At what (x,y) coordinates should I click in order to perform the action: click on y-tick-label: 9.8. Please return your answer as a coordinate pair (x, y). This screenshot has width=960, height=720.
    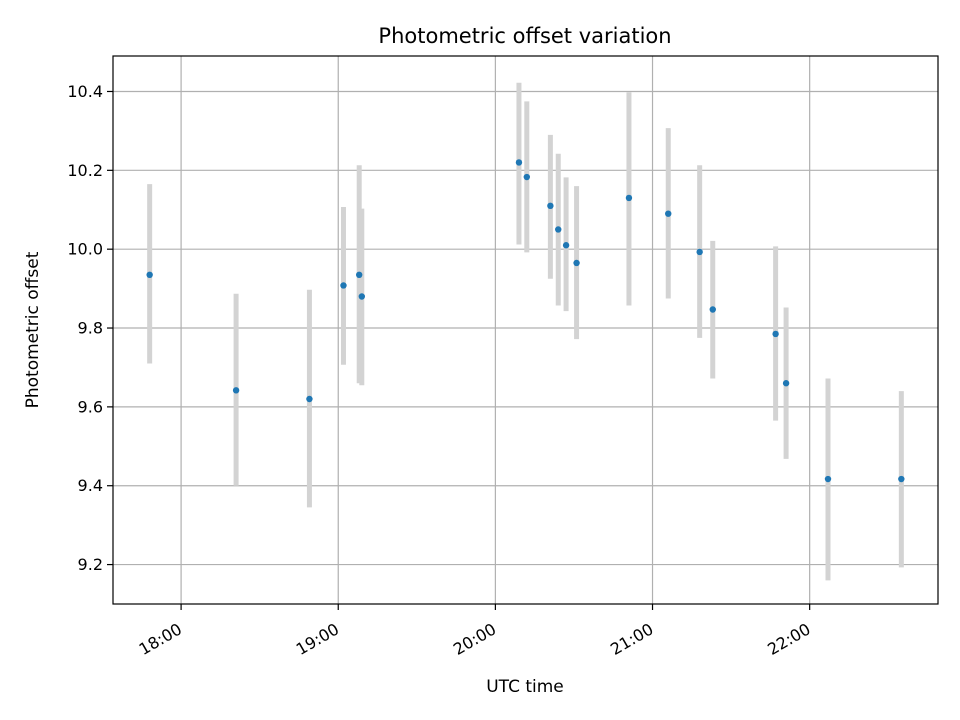
    Looking at the image, I should click on (90, 328).